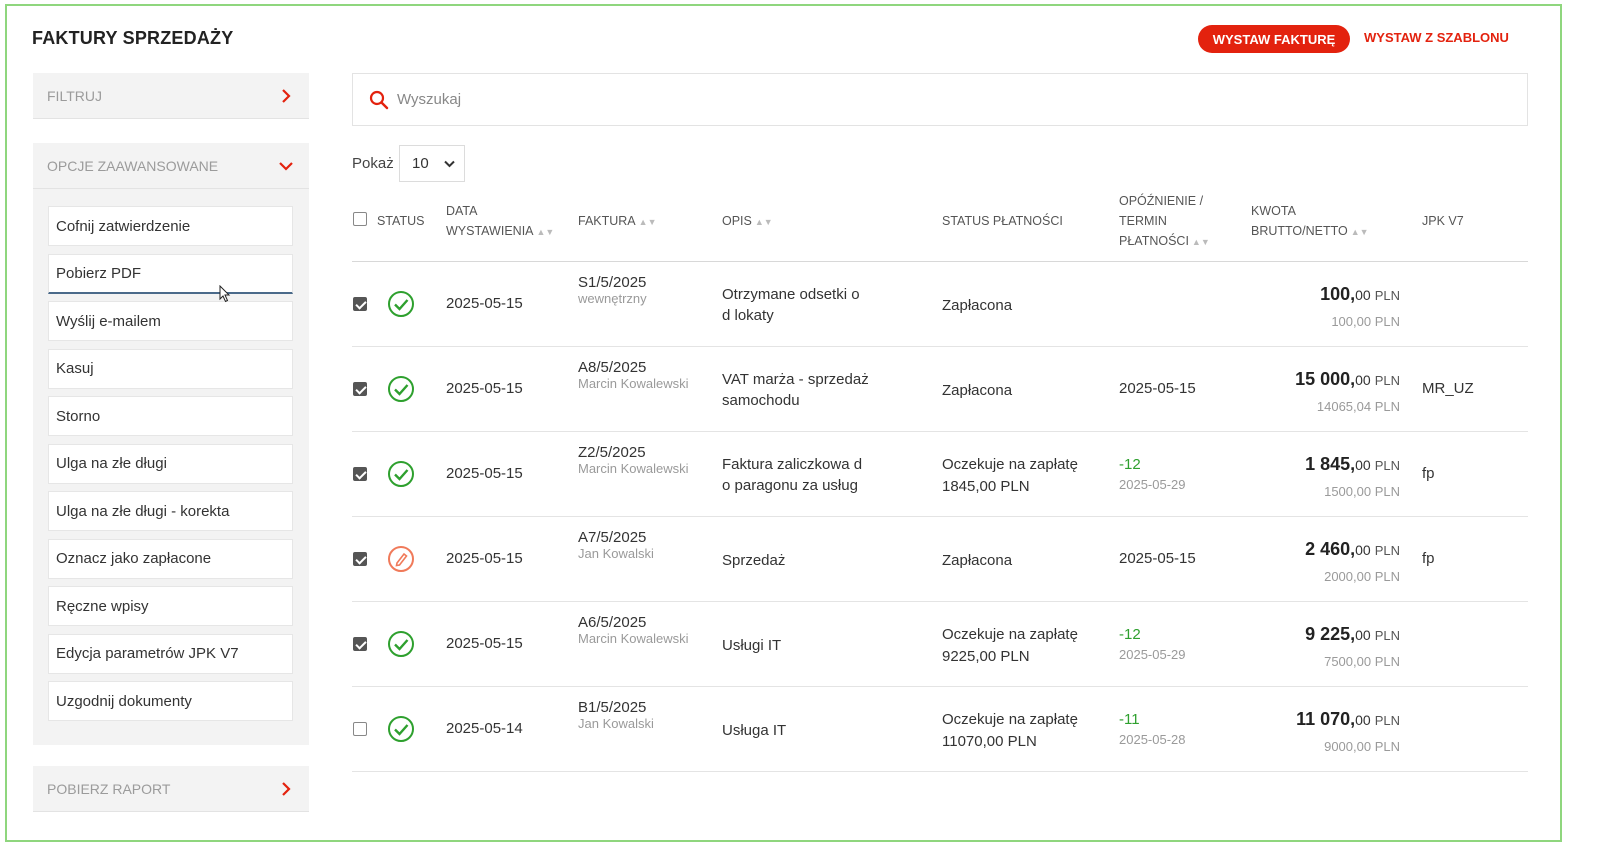 This screenshot has width=1614, height=867. What do you see at coordinates (1330, 634) in the screenshot?
I see `gross-amount-integer: 9 225,` at bounding box center [1330, 634].